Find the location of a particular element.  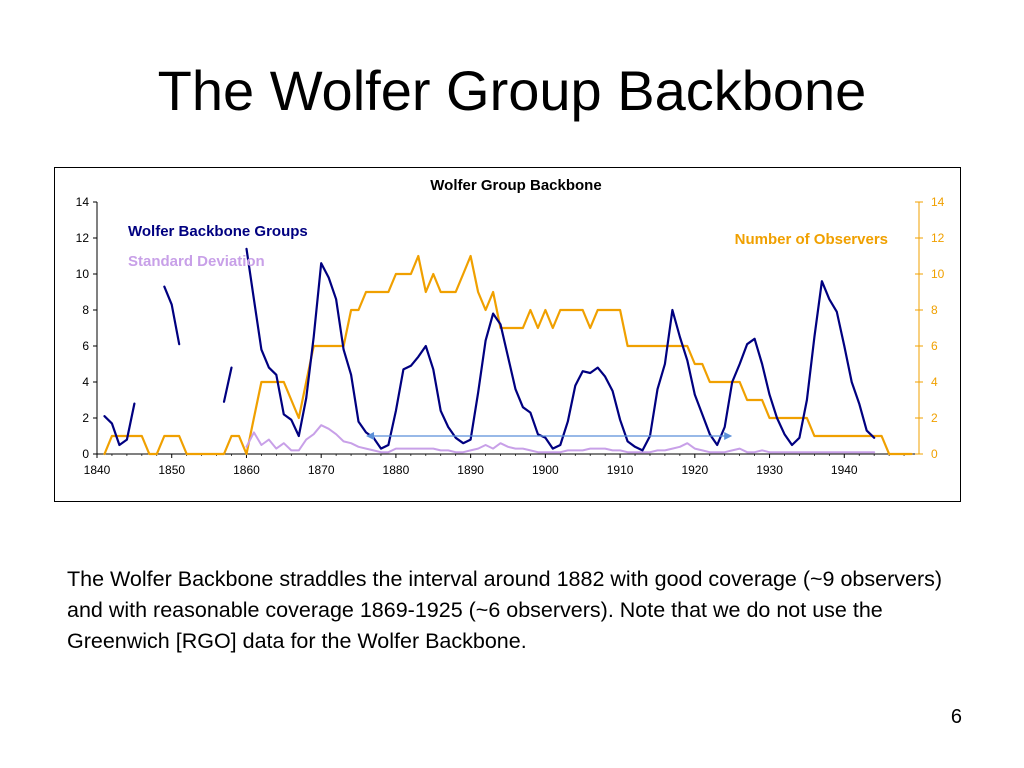

y2-tick-label: 2 is located at coordinates (934, 418).